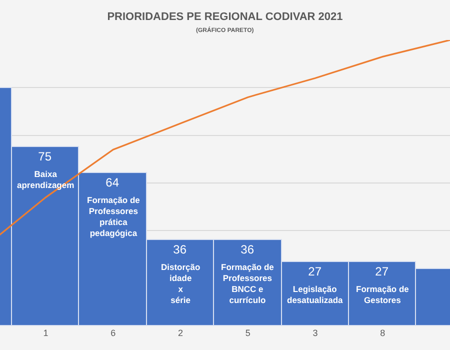 Image resolution: width=450 pixels, height=350 pixels. Describe the element at coordinates (383, 295) in the screenshot. I see `annotation: Formação de Gestores` at that location.